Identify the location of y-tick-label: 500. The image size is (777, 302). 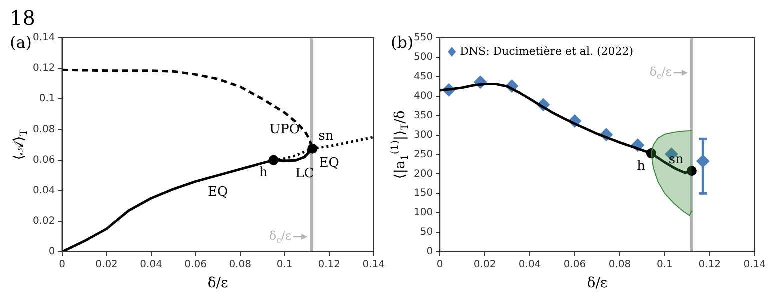
(424, 58).